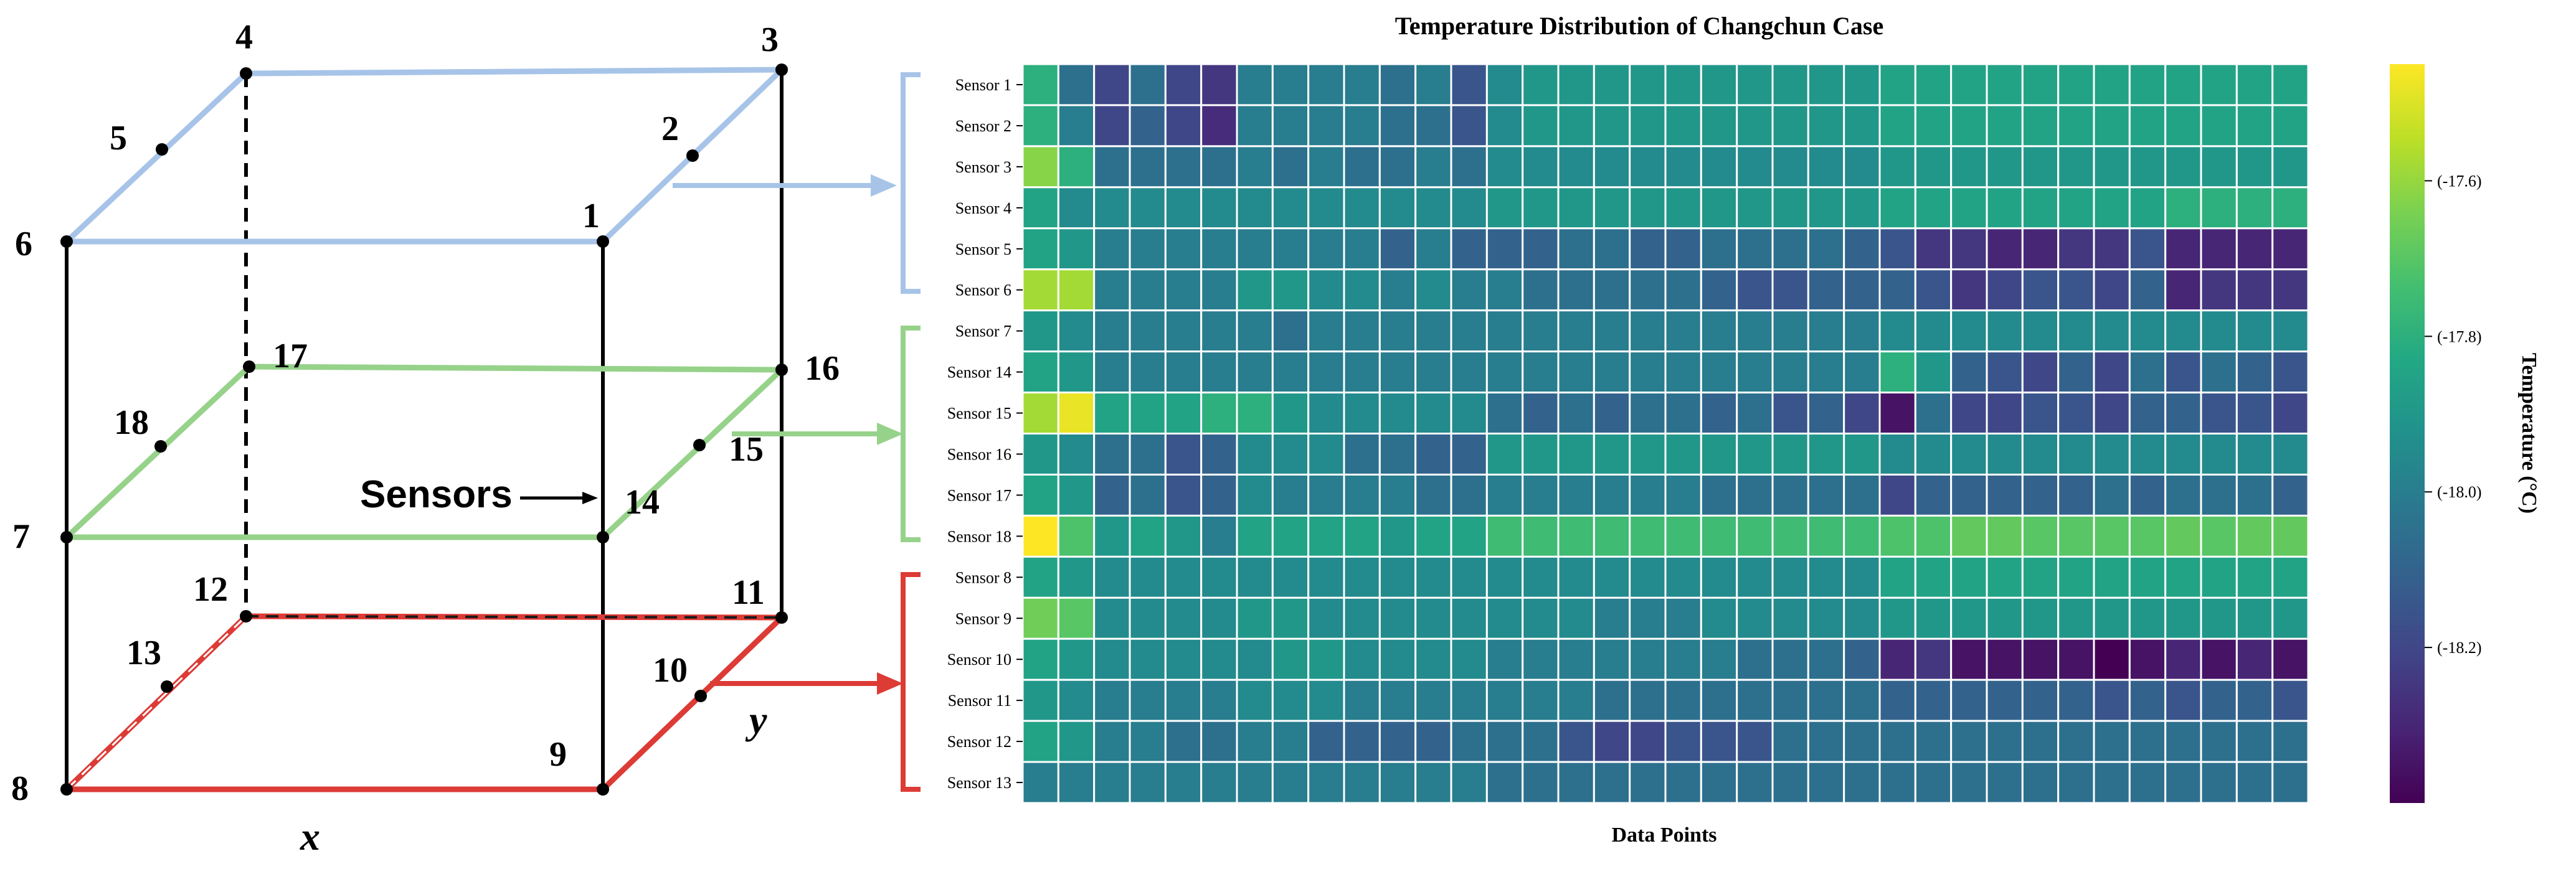 This screenshot has height=869, width=2576. What do you see at coordinates (979, 660) in the screenshot?
I see `row-label: Sensor 10` at bounding box center [979, 660].